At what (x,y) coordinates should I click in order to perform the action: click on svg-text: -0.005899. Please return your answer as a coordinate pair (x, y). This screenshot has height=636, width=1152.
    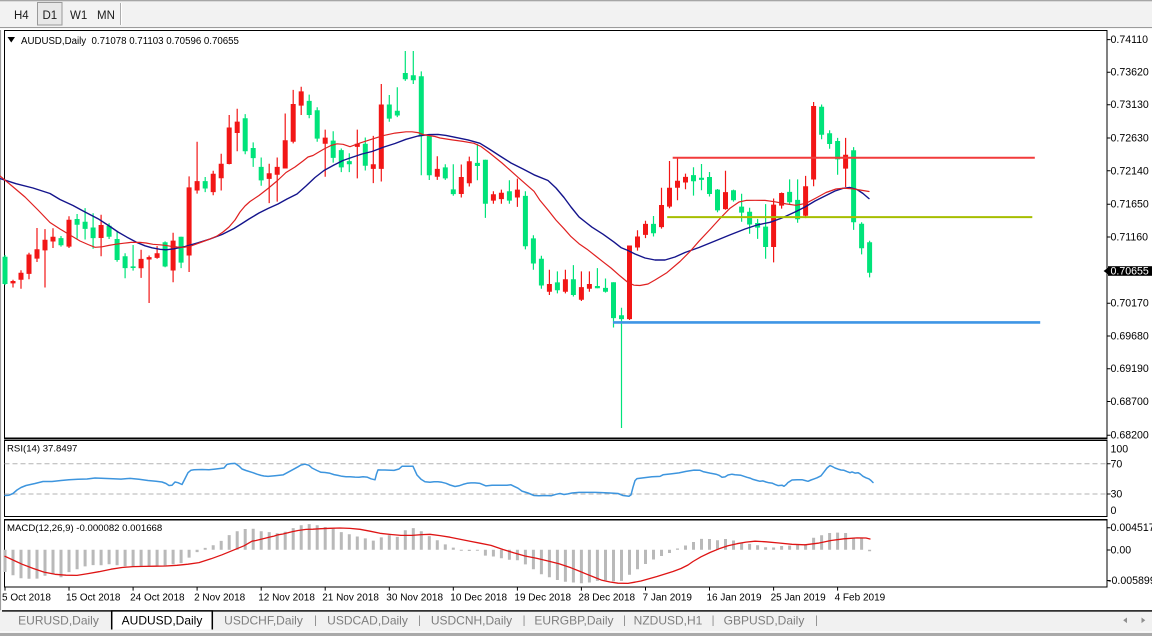
    Looking at the image, I should click on (1130, 581).